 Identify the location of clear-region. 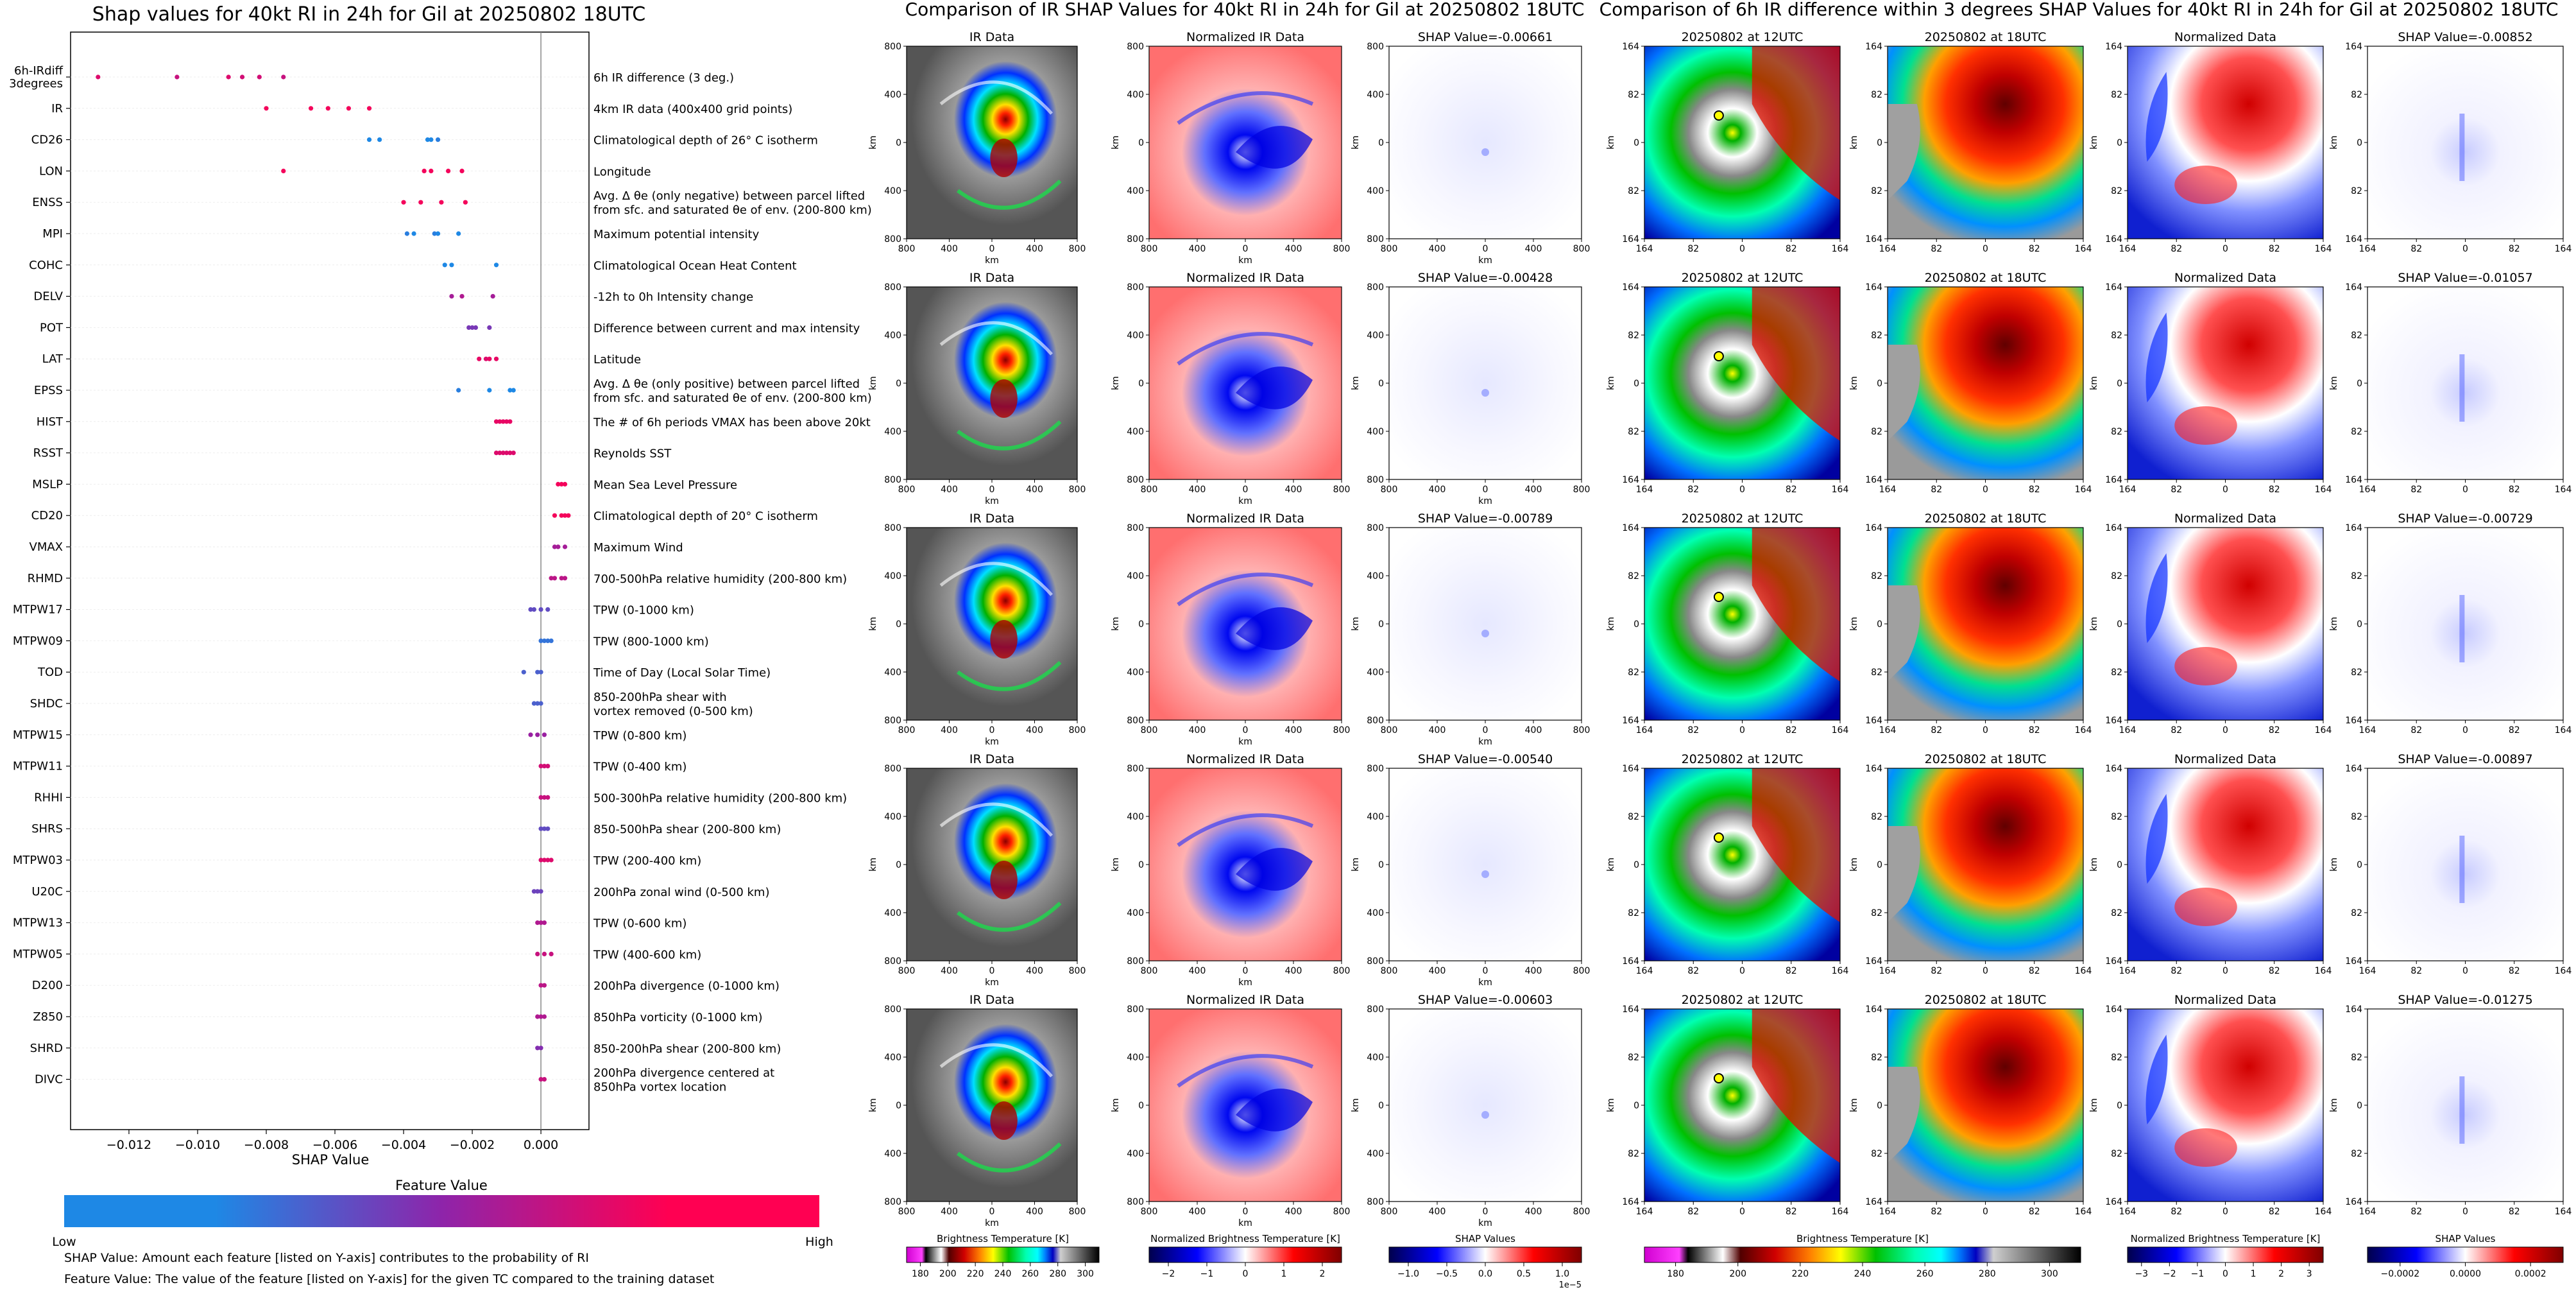
(1904, 393).